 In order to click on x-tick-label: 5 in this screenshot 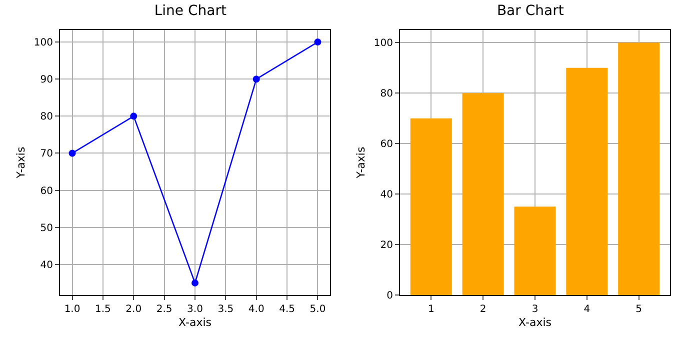, I will do `click(639, 309)`.